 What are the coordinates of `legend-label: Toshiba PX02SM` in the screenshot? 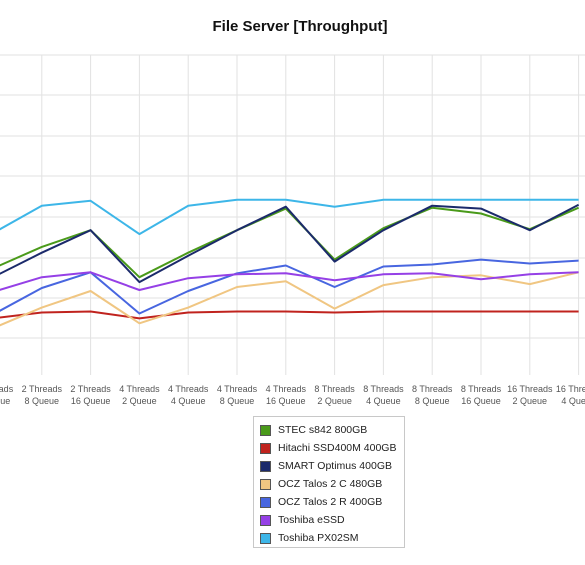 It's located at (318, 538).